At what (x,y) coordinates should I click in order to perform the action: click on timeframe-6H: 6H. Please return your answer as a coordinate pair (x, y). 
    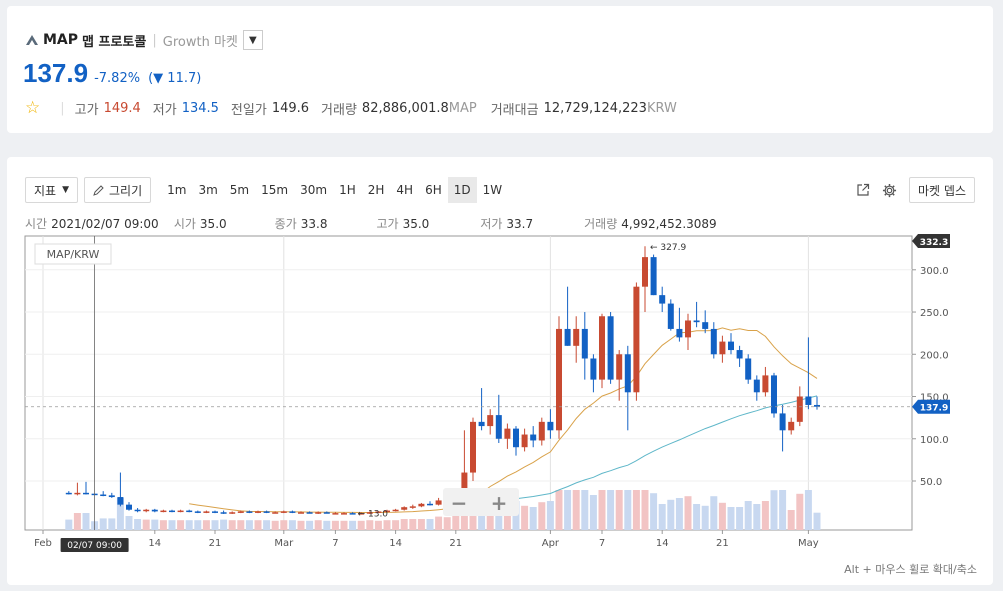
    Looking at the image, I should click on (433, 190).